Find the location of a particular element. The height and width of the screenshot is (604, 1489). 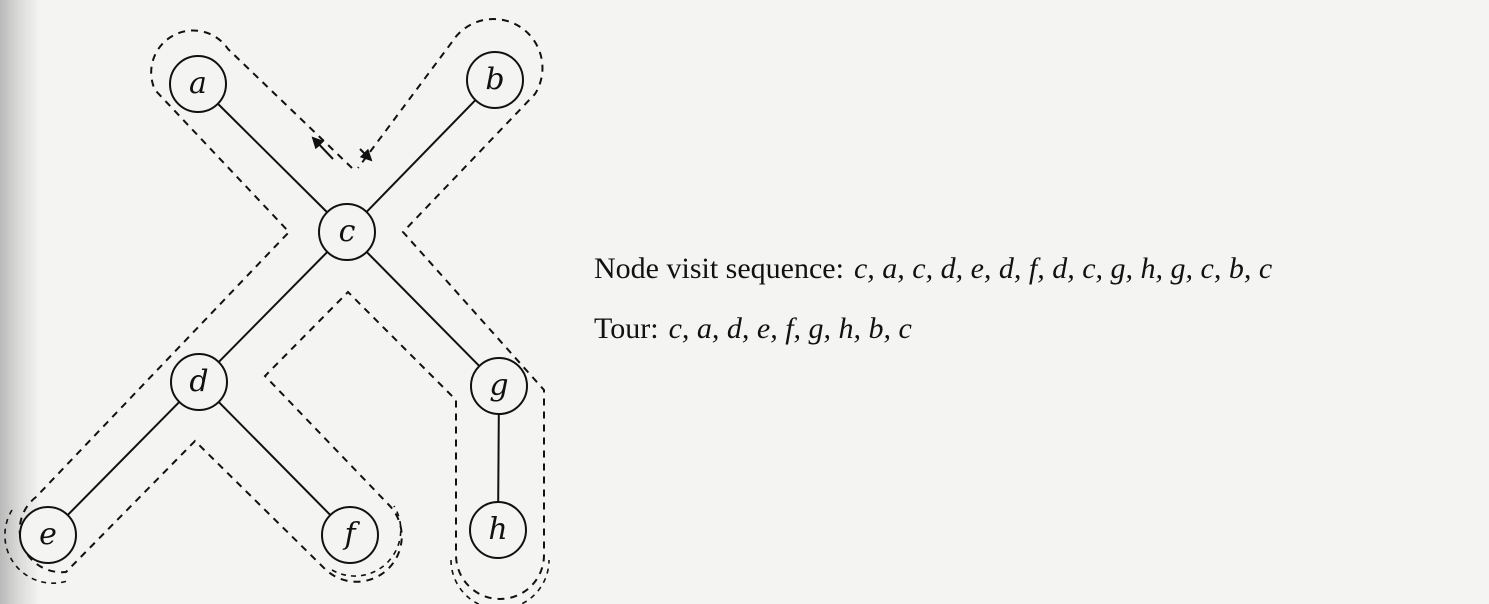

tree-node-label: g is located at coordinates (498, 385).